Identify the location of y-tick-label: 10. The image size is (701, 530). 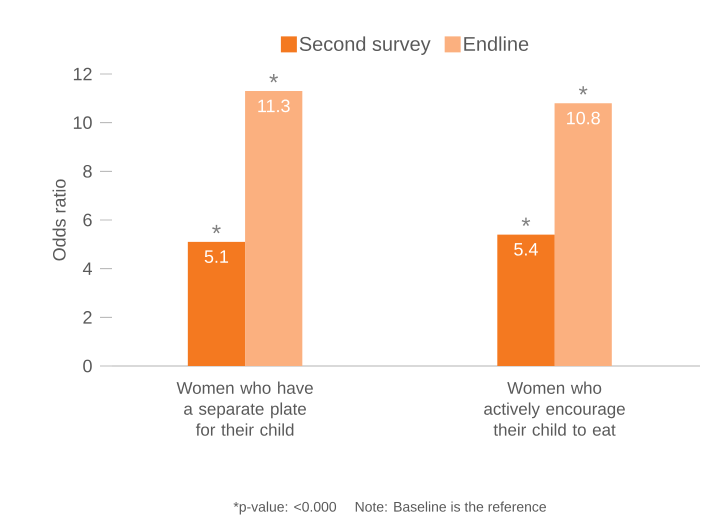
(83, 123).